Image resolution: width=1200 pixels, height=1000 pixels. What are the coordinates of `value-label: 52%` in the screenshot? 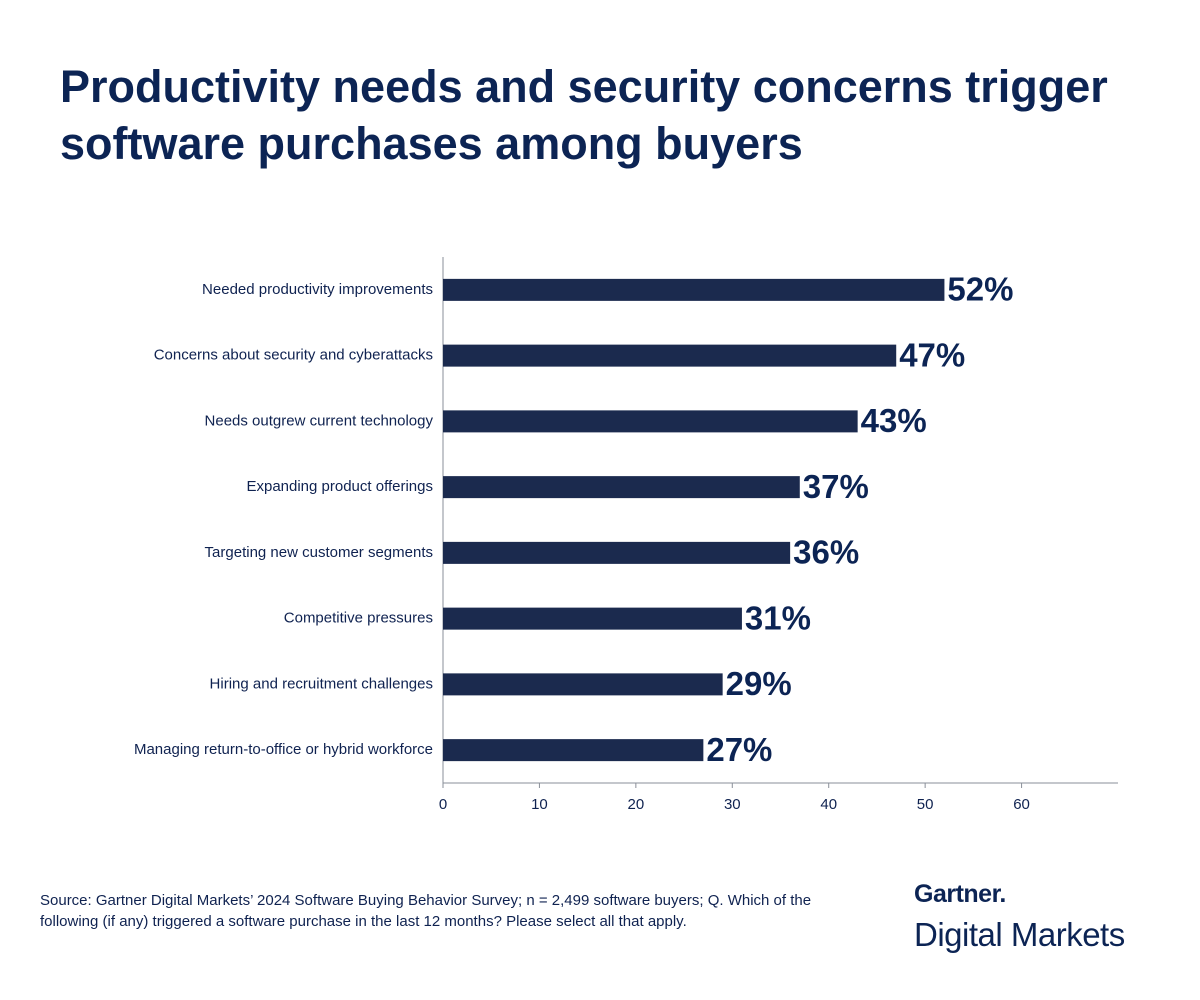 It's located at (980, 289).